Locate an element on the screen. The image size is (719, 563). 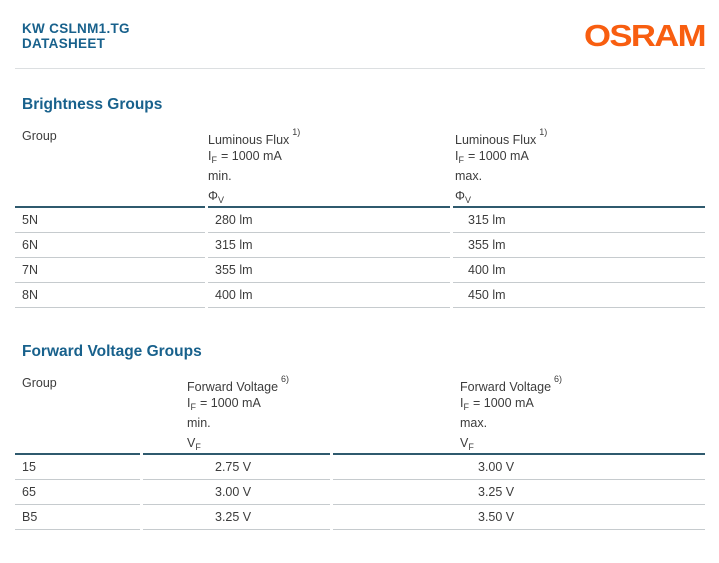
group-cell: 15 is located at coordinates (77, 467).